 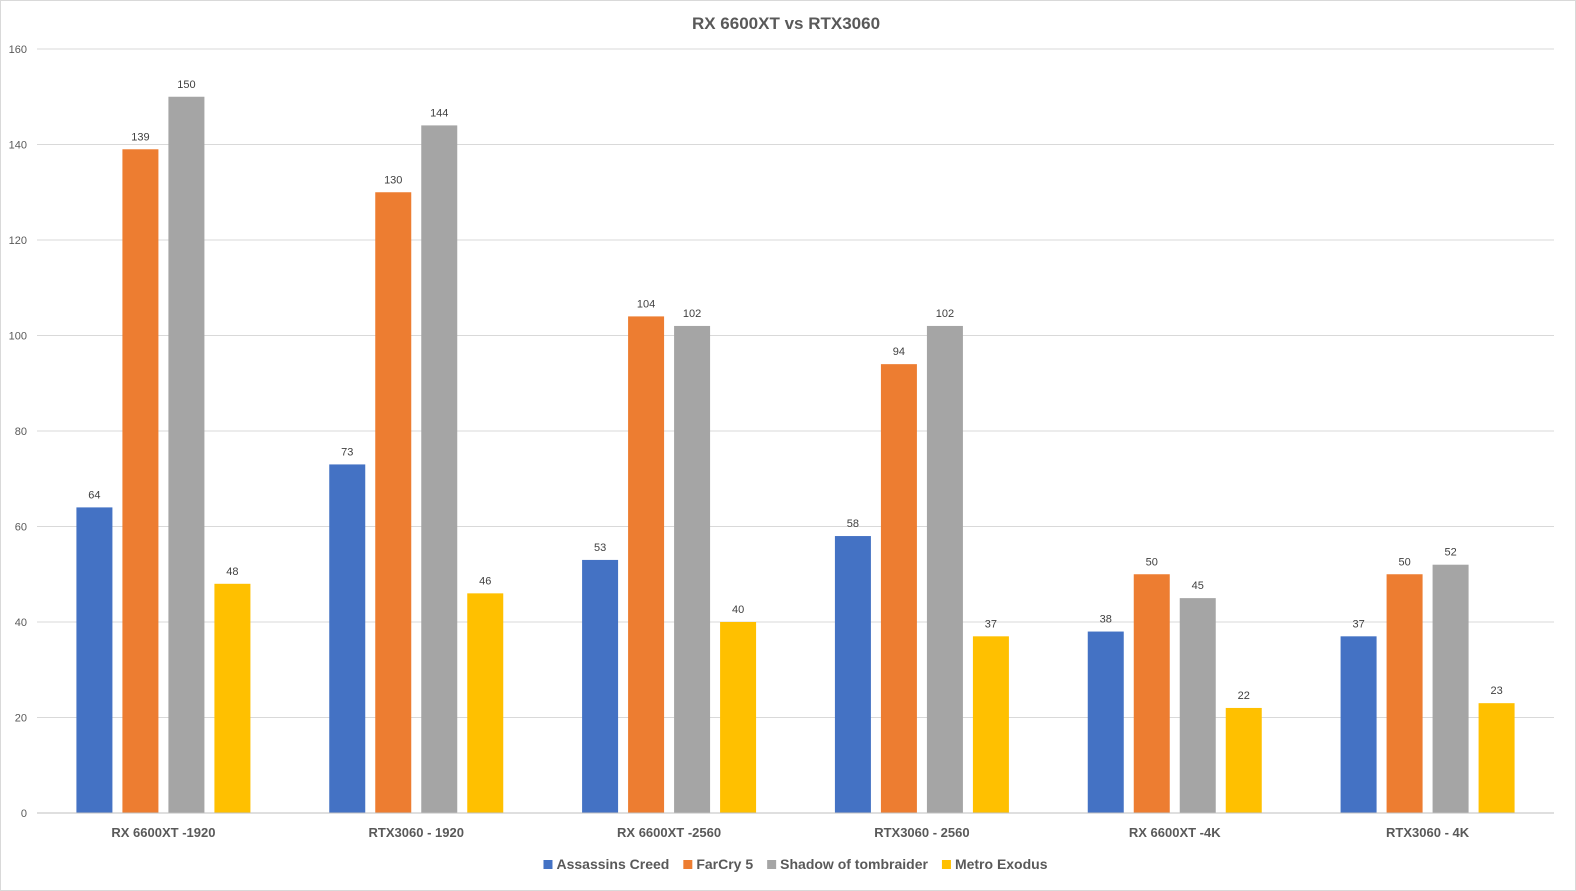 I want to click on data-label: 23, so click(x=1496, y=691).